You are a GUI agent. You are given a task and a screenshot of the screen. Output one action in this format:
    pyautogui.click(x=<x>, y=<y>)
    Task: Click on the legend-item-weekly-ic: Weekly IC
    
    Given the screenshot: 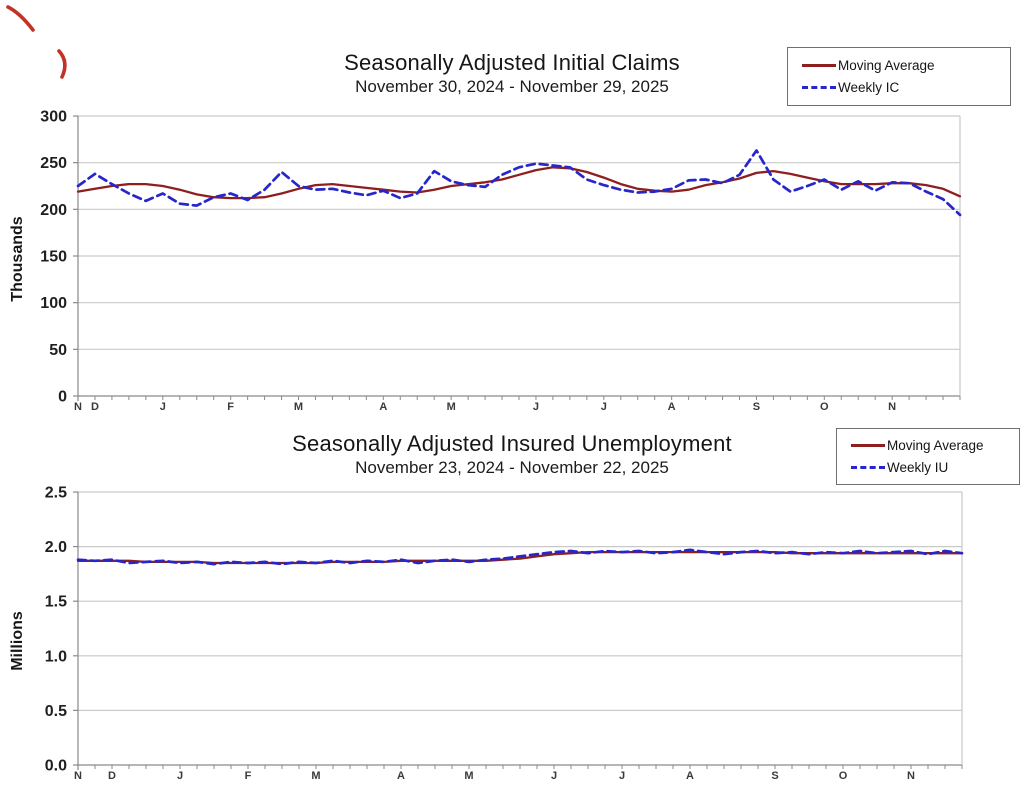 What is the action you would take?
    pyautogui.click(x=903, y=87)
    